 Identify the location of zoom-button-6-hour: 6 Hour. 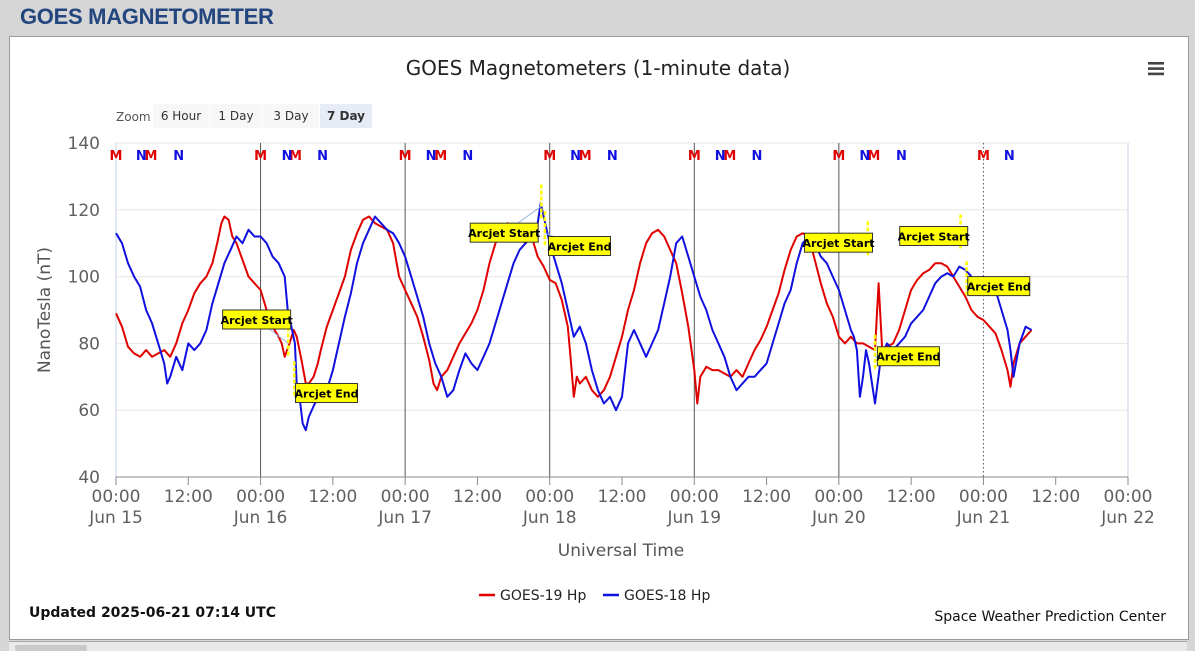
(181, 116).